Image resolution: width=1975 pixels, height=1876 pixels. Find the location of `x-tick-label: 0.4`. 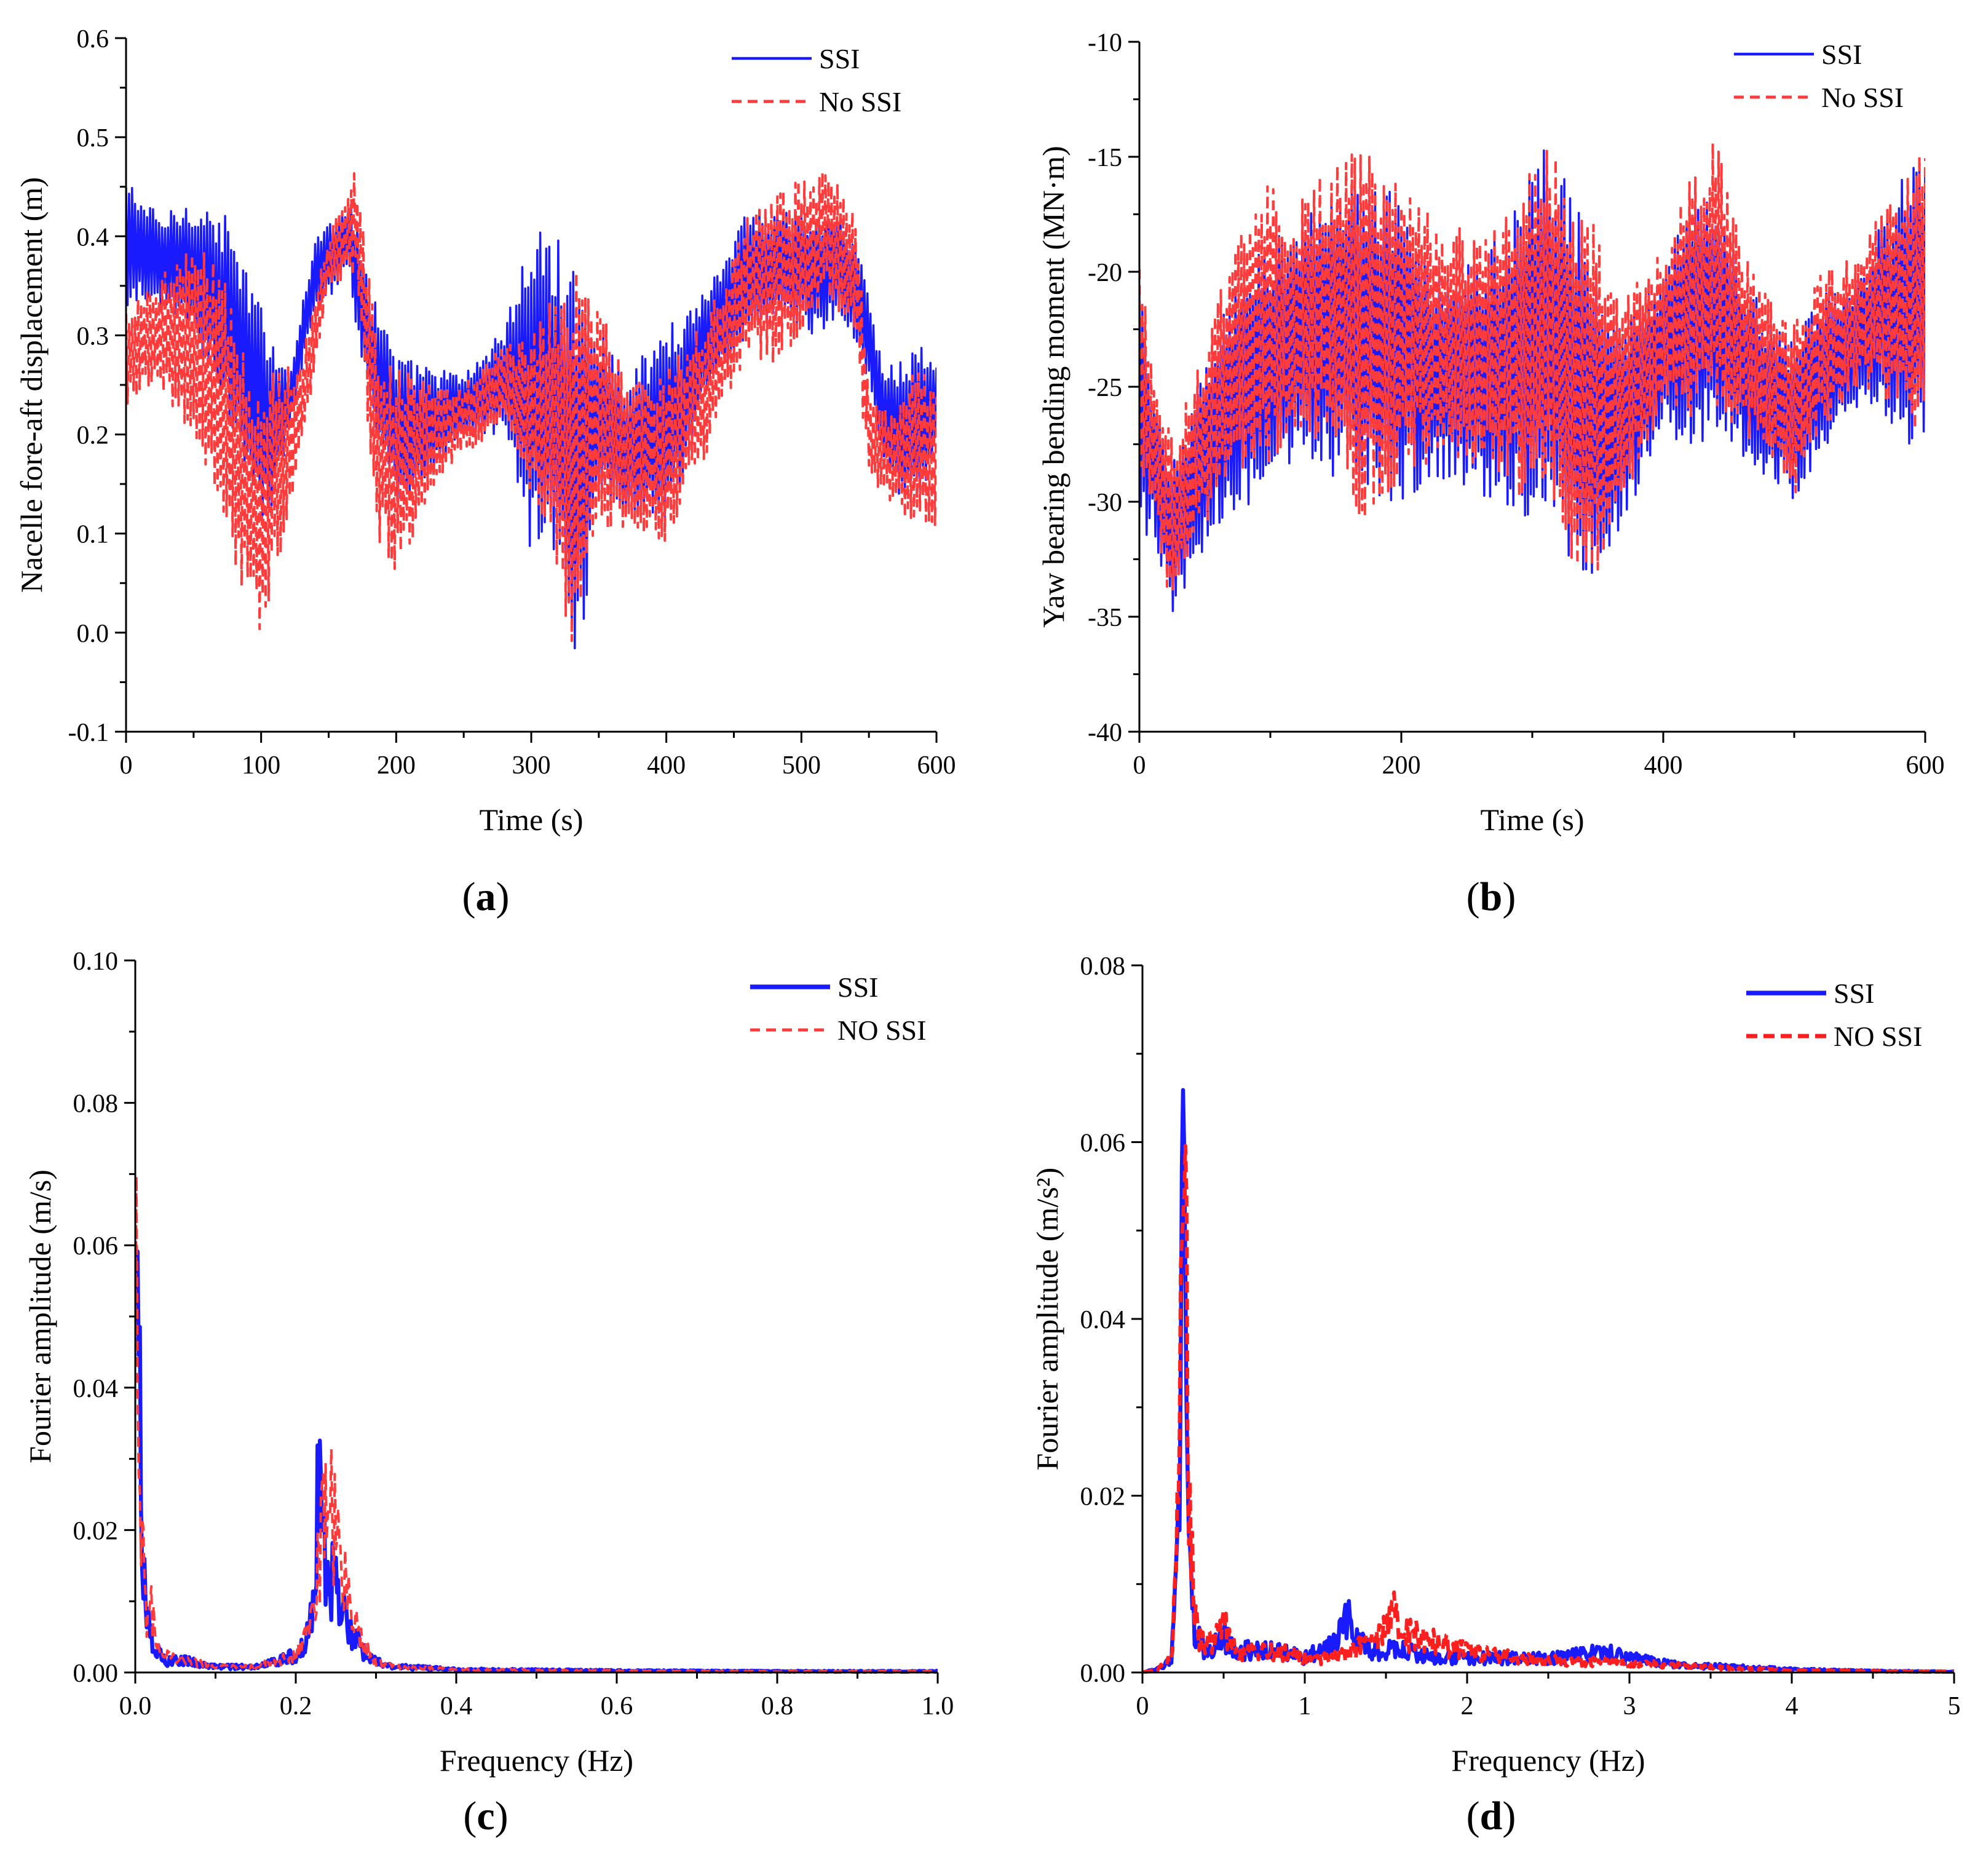

x-tick-label: 0.4 is located at coordinates (456, 1706).